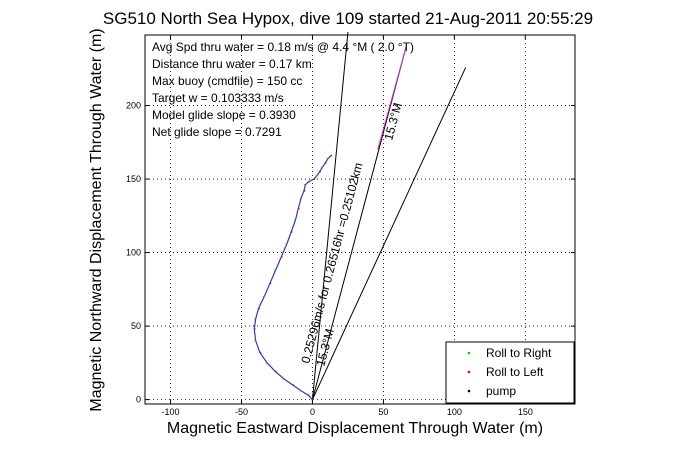  Describe the element at coordinates (133, 179) in the screenshot. I see `y-tick-label: 150` at that location.